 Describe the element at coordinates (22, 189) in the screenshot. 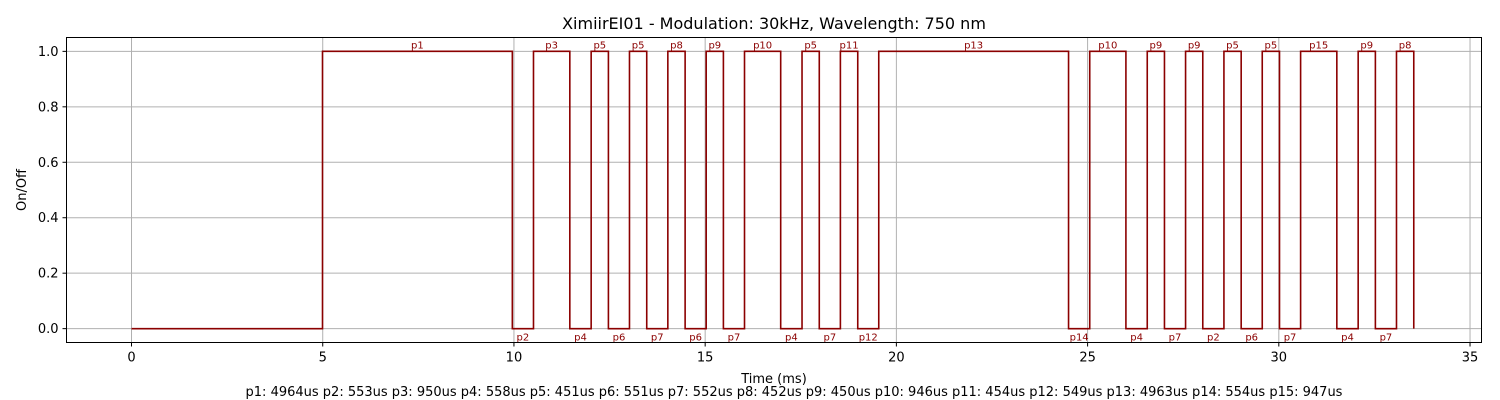

I see `y-axis-label: On/Off` at that location.